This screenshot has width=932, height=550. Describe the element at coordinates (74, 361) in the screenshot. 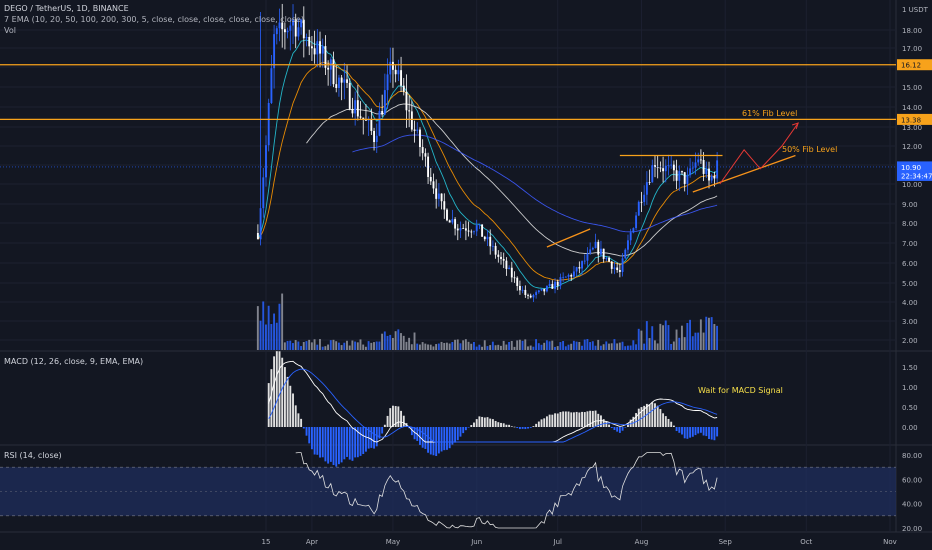

I see `macd-legend: MACD (12, 26, close, 9, EMA, EMA)` at that location.